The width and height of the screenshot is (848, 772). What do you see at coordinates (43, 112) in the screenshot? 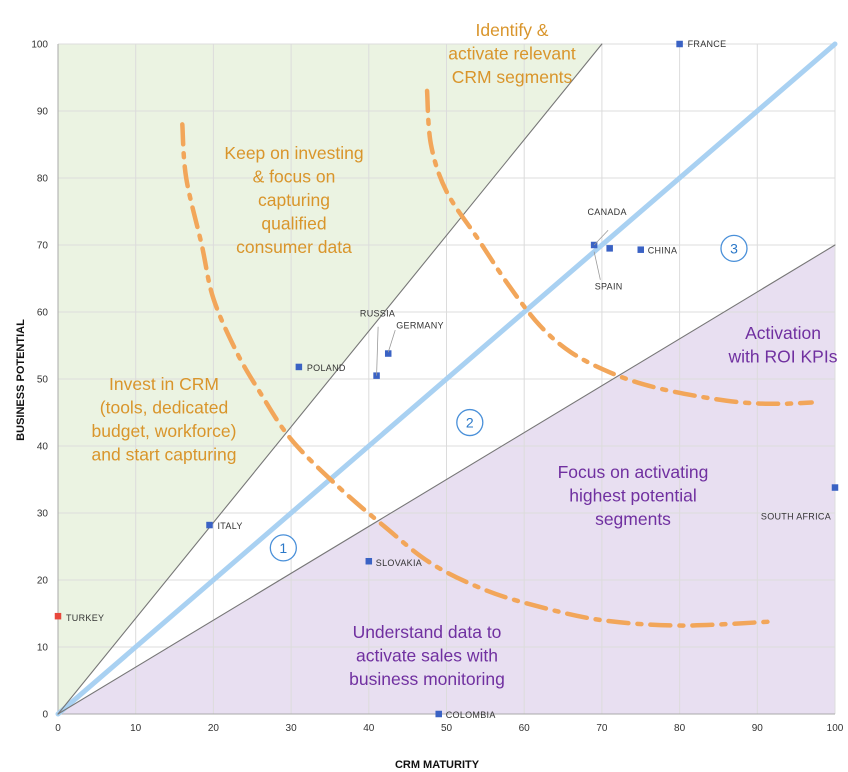
I see `y-tick-label: 90` at bounding box center [43, 112].